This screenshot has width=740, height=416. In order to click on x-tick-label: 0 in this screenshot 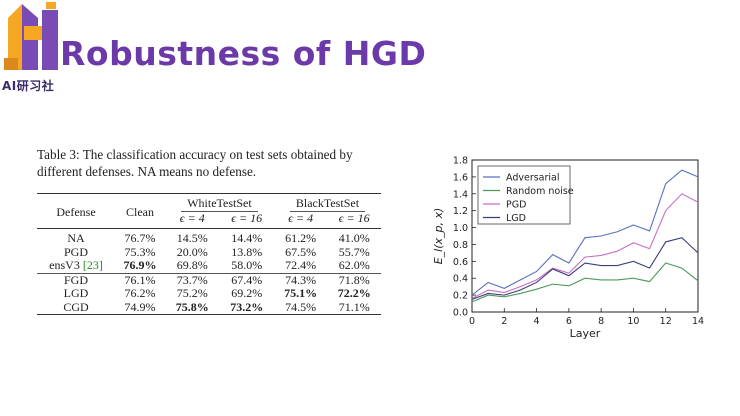, I will do `click(472, 321)`.